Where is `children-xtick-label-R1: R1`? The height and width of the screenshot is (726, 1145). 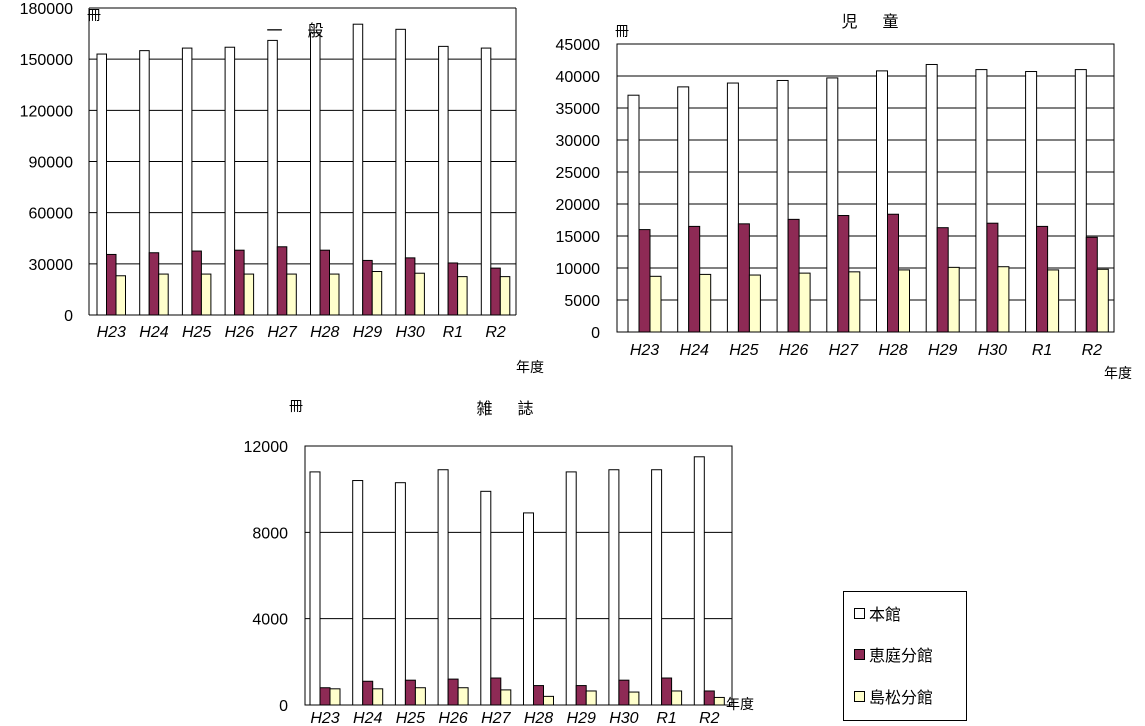 children-xtick-label-R1: R1 is located at coordinates (1042, 350).